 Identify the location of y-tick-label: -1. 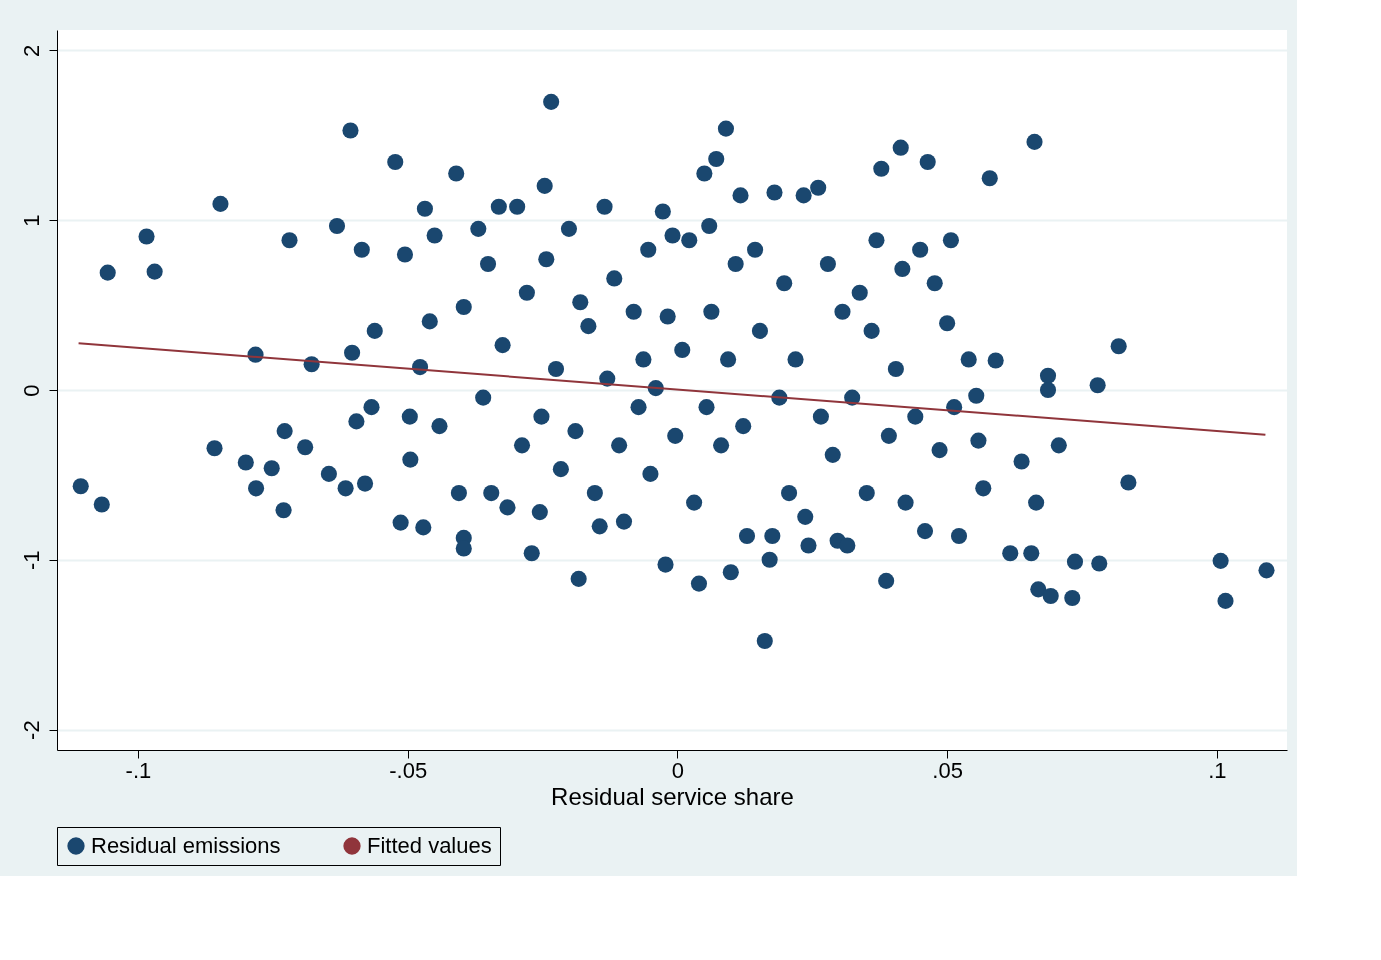
(31, 560).